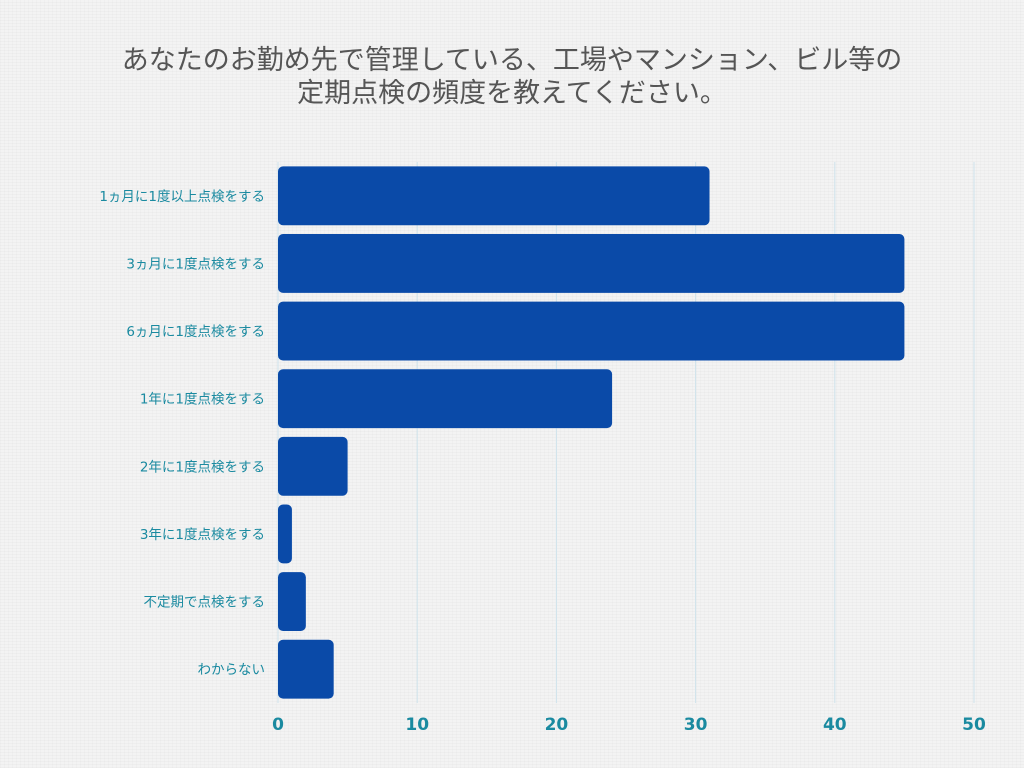 The image size is (1024, 768). What do you see at coordinates (278, 725) in the screenshot?
I see `x-tick-label: 0` at bounding box center [278, 725].